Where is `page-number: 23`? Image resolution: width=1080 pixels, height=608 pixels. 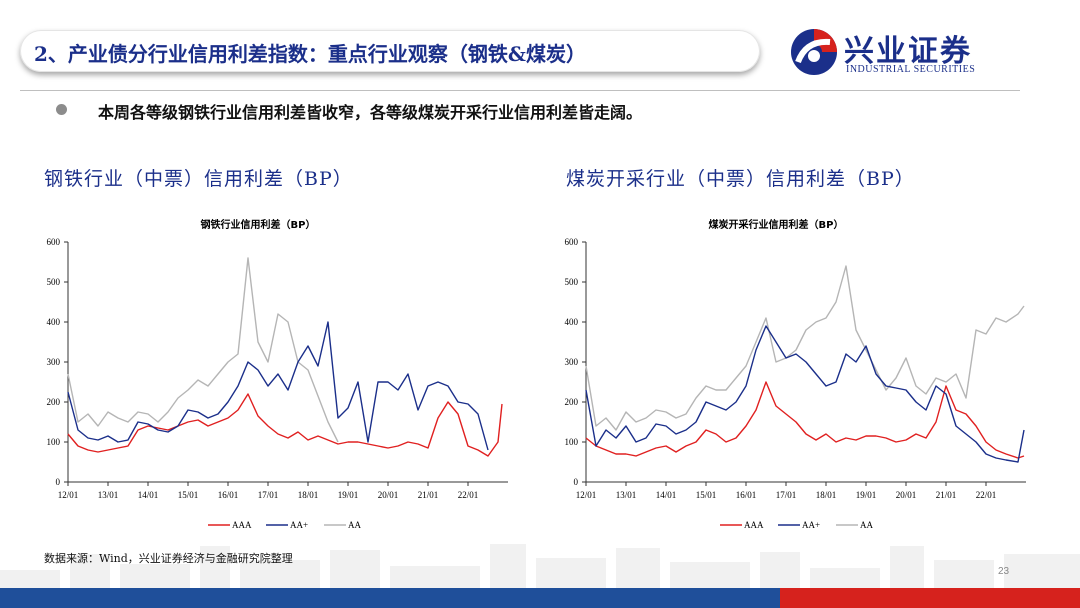
page-number: 23 is located at coordinates (1004, 571).